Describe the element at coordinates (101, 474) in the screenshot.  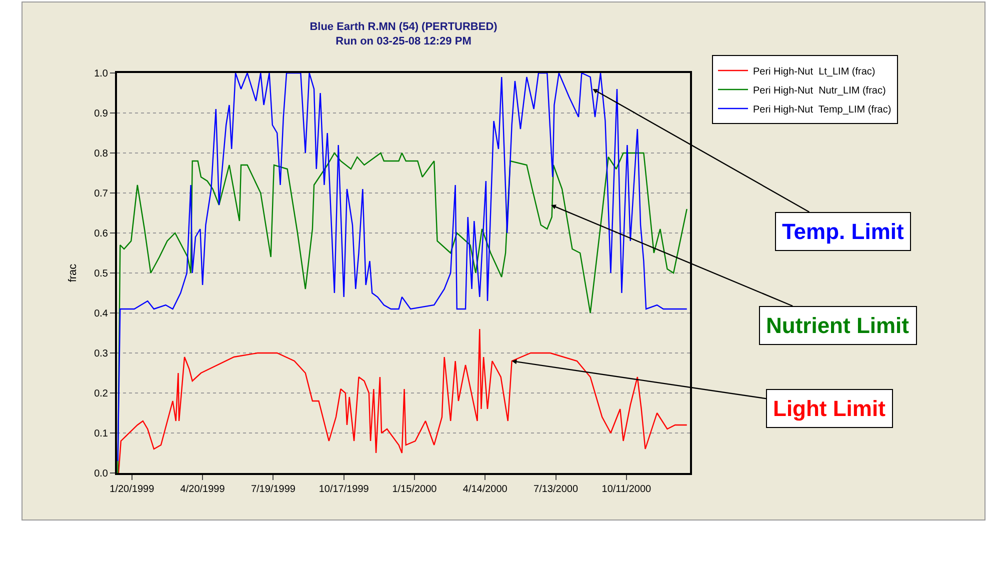
I see `y-tick-label: 0.0` at that location.